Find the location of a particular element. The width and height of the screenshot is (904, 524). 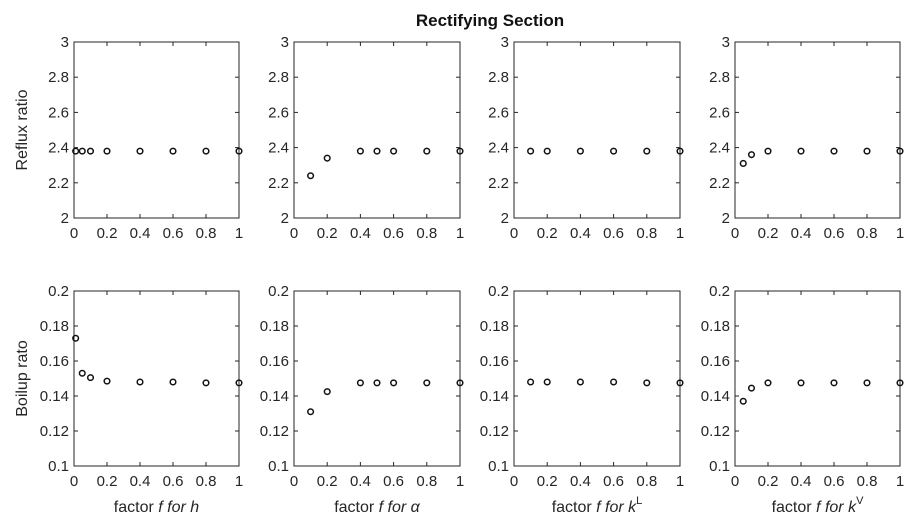

subplot-3: 0 0.2 0.4 0.6 0.8 1 2 2.2 2.4 2.6 2.8 3 is located at coordinates (586, 138).